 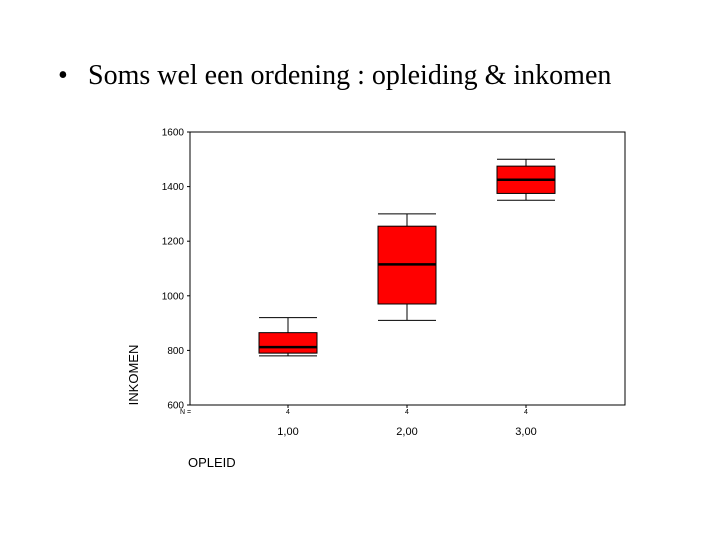 I want to click on y-axis-title: INKOMEN, so click(x=133, y=375).